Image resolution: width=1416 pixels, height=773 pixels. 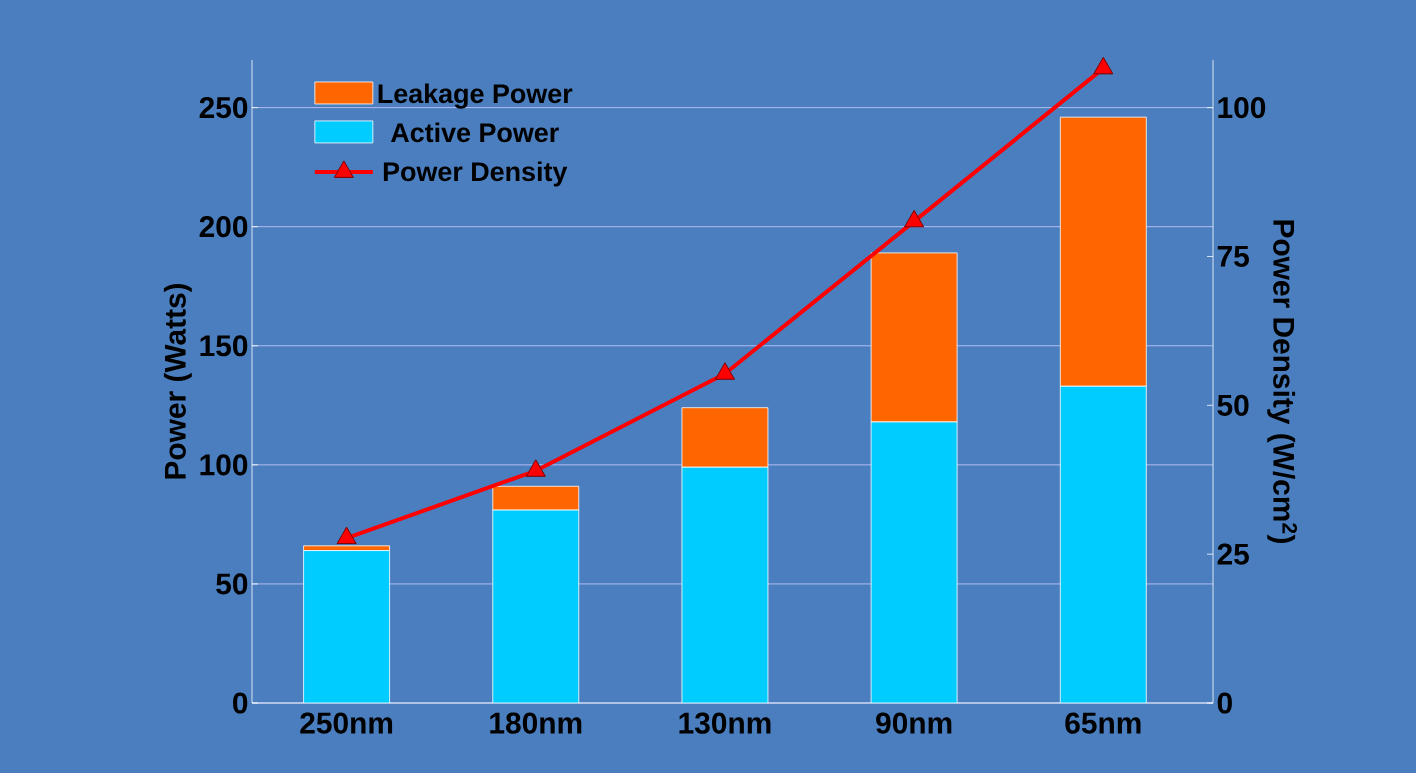 I want to click on y-tick-label: 100, so click(x=224, y=465).